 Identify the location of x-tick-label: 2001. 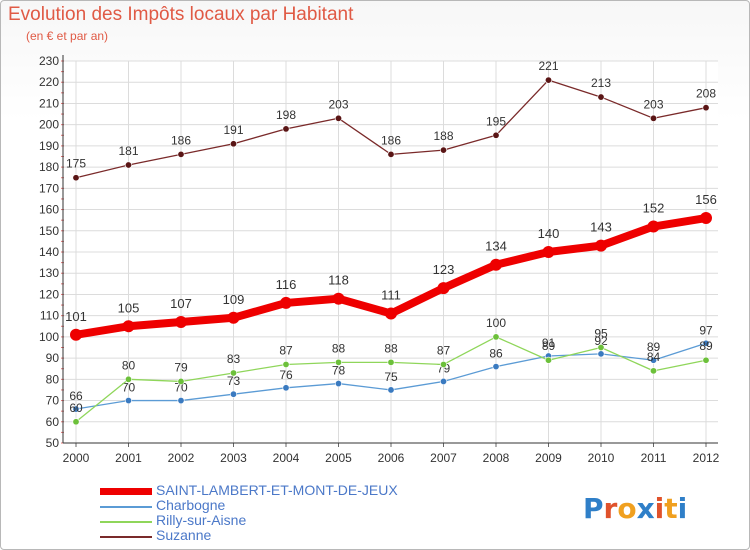
(128, 458).